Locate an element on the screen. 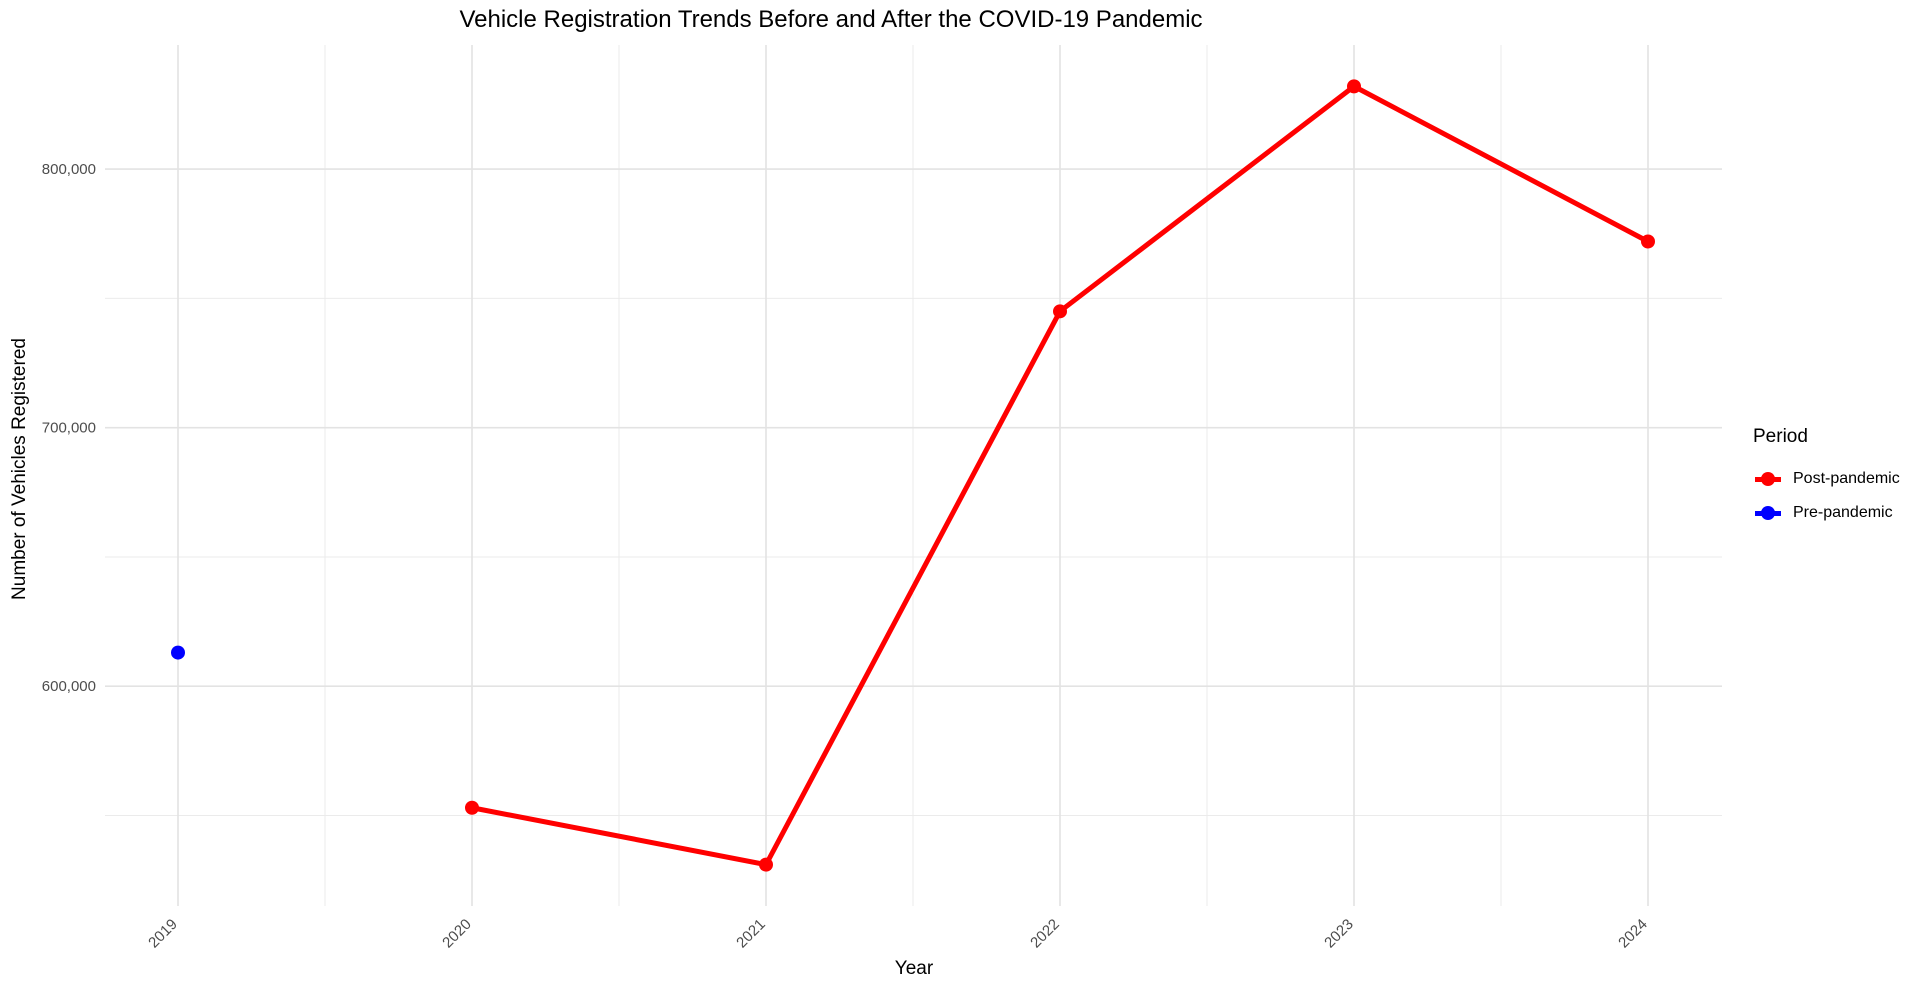  legend-label: Post-pandemic is located at coordinates (1846, 478).